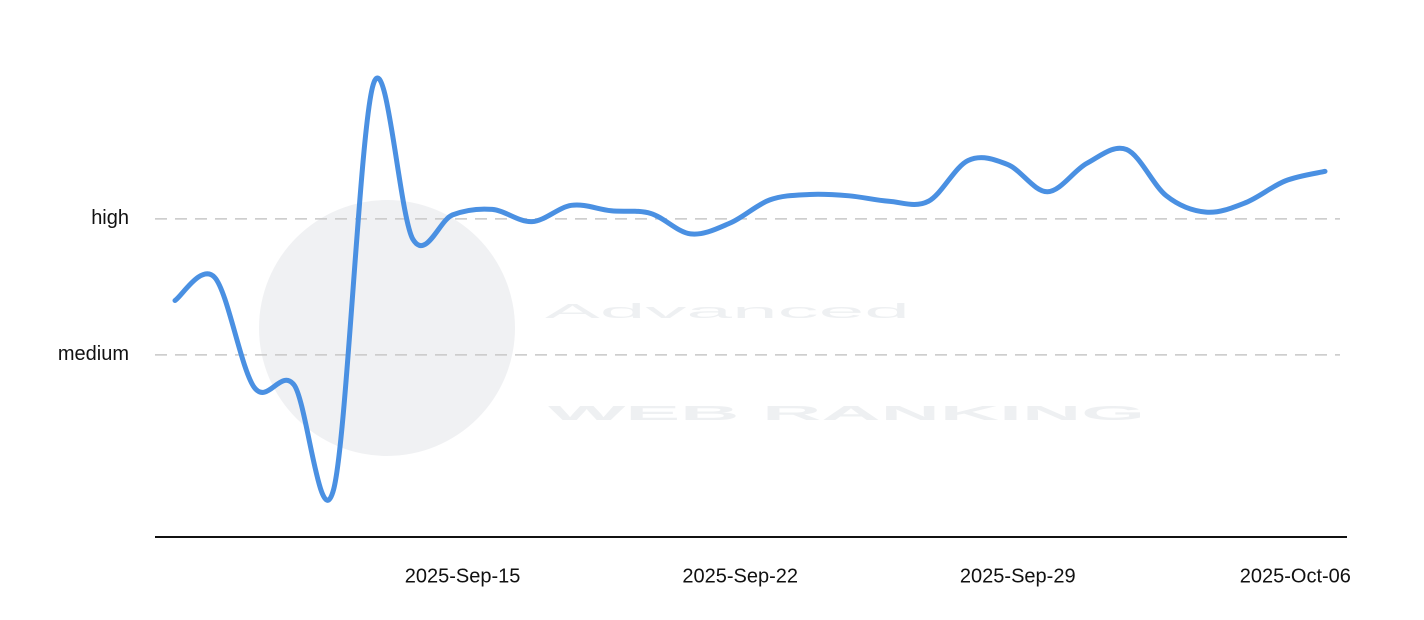 The image size is (1424, 620). Describe the element at coordinates (846, 414) in the screenshot. I see `watermark-text: WEB RANKING` at that location.